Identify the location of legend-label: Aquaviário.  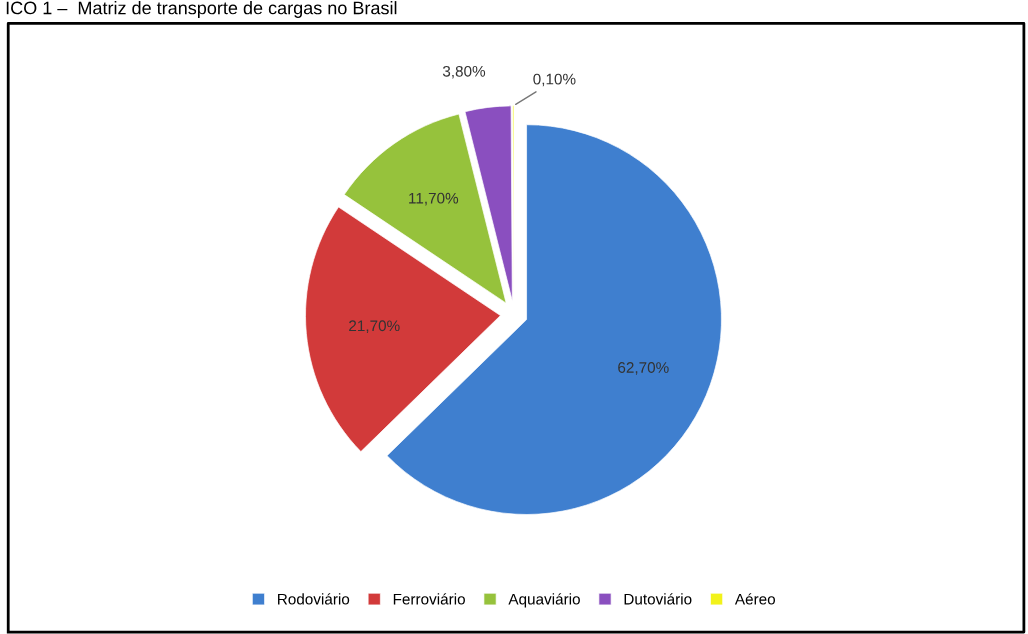
(544, 600).